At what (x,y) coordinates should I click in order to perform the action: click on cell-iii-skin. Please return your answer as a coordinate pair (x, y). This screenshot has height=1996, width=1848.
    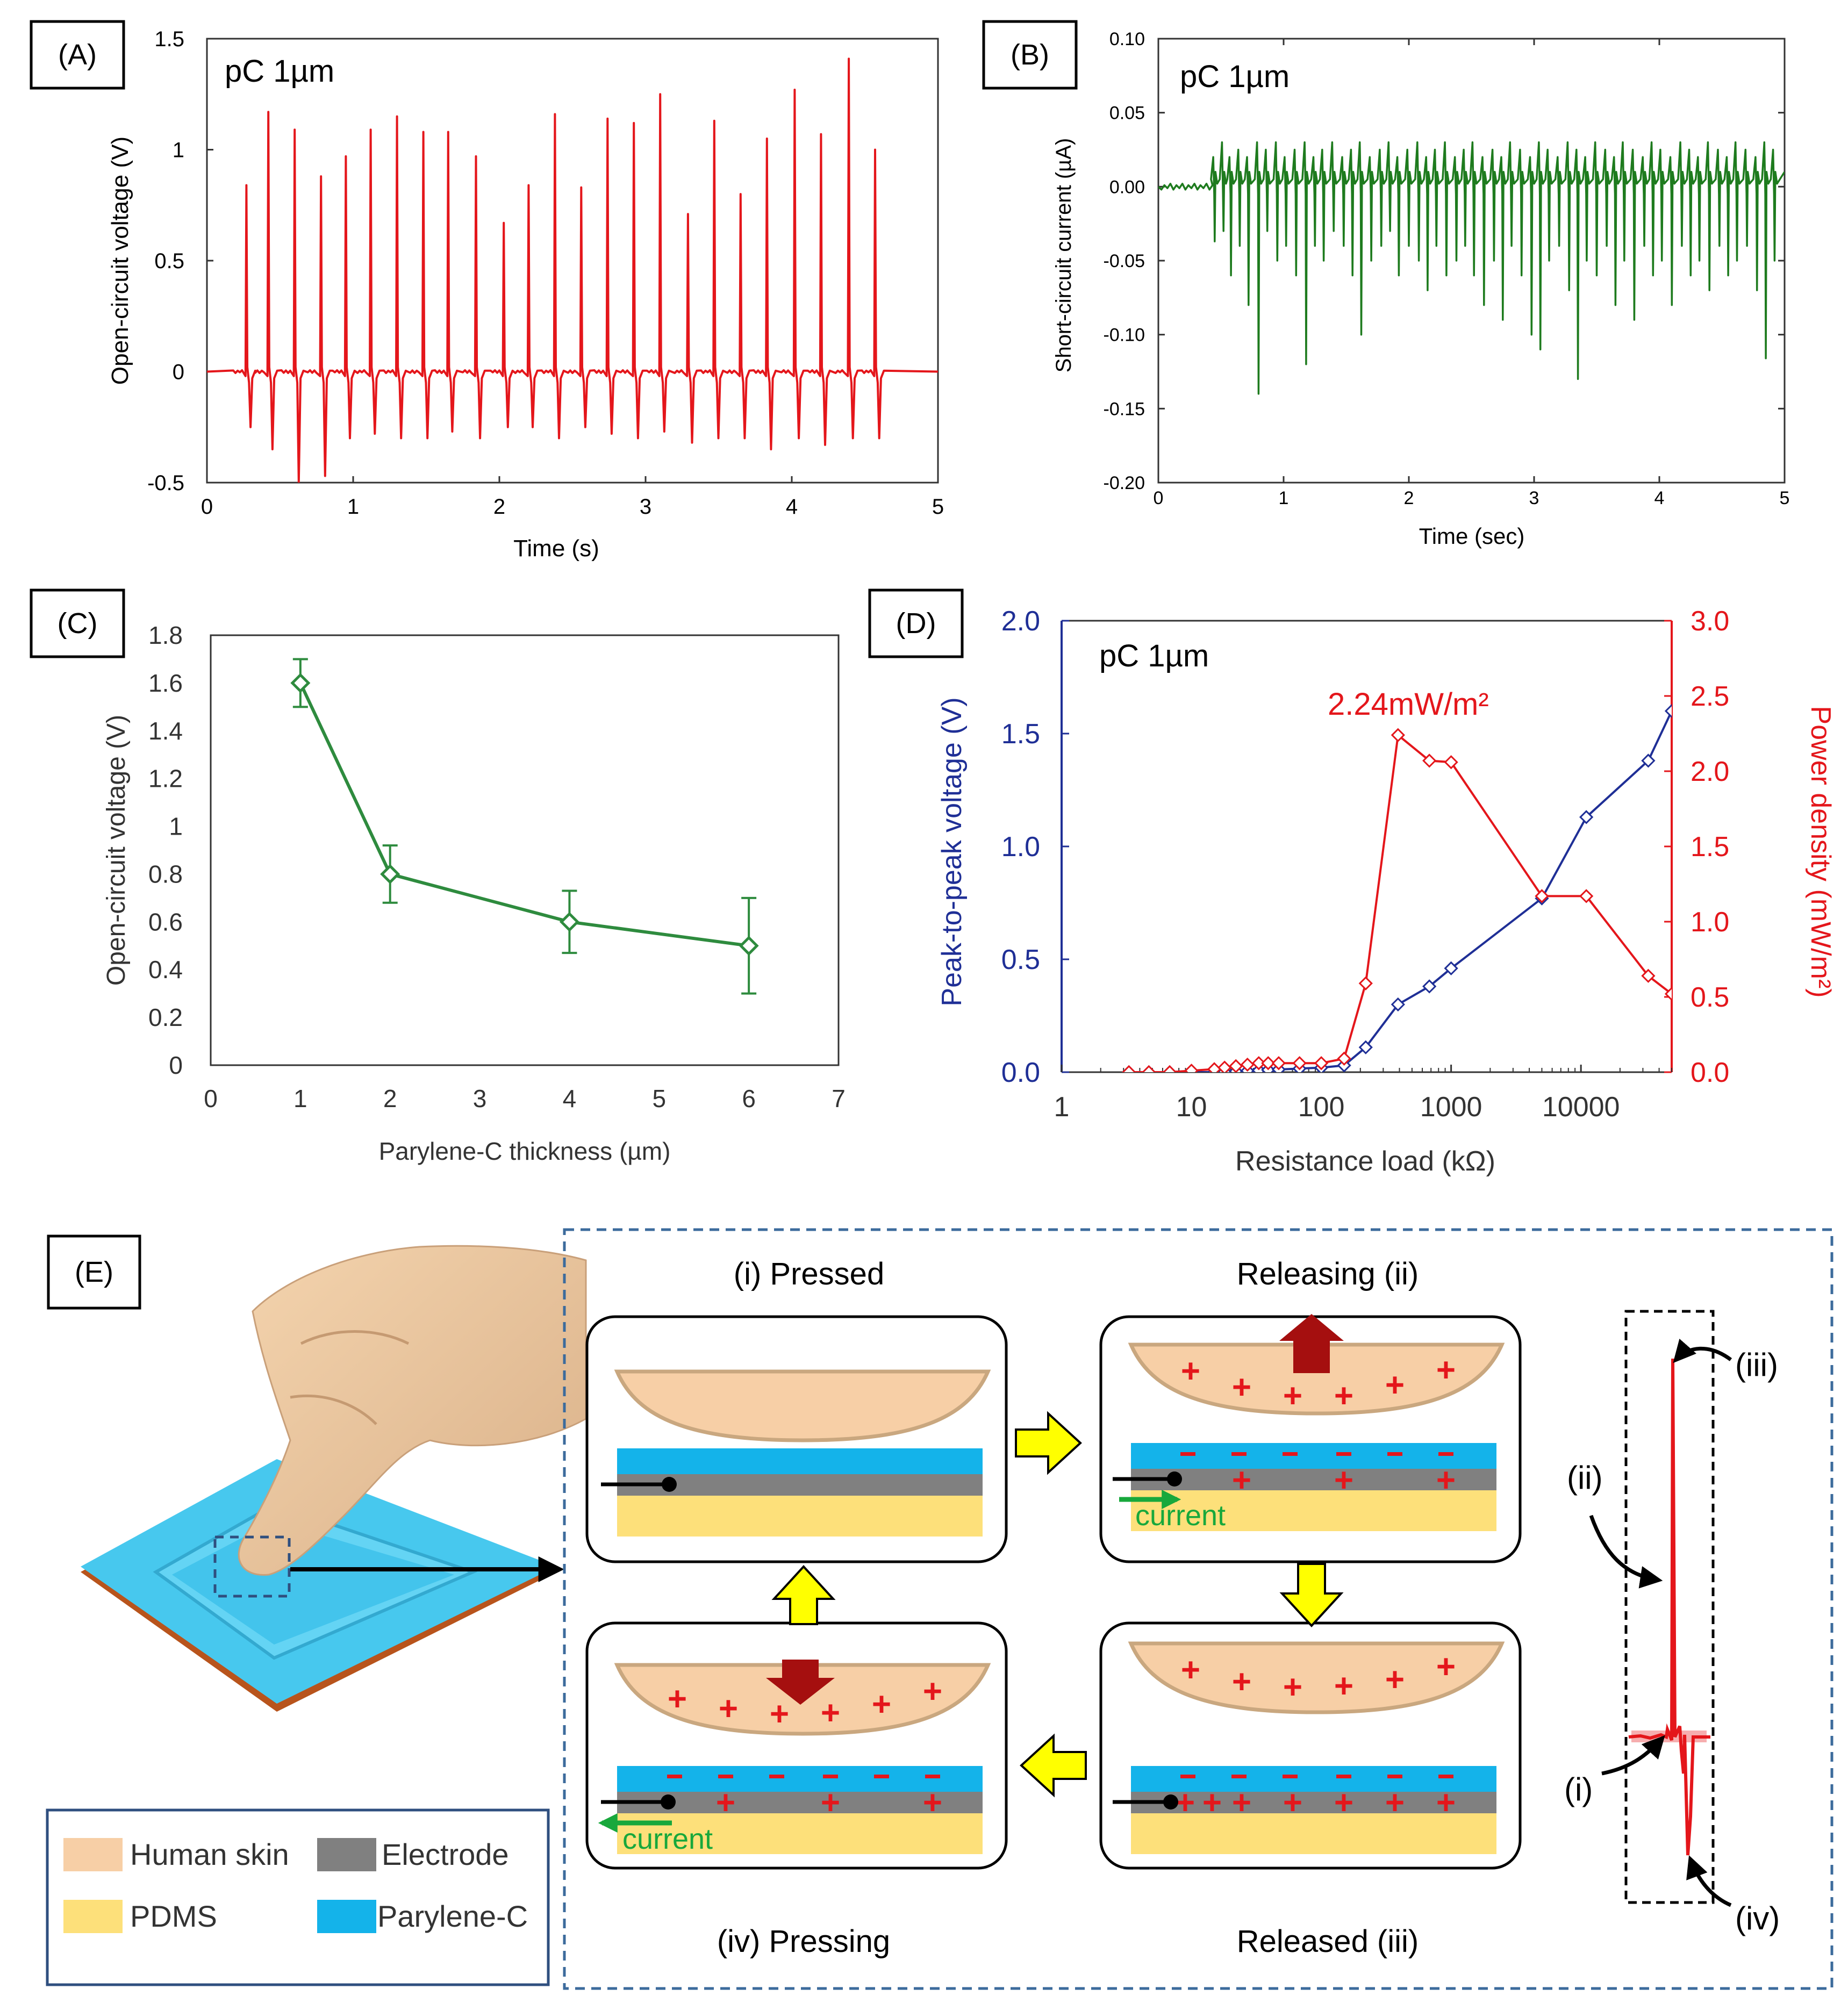
    Looking at the image, I should click on (1316, 1677).